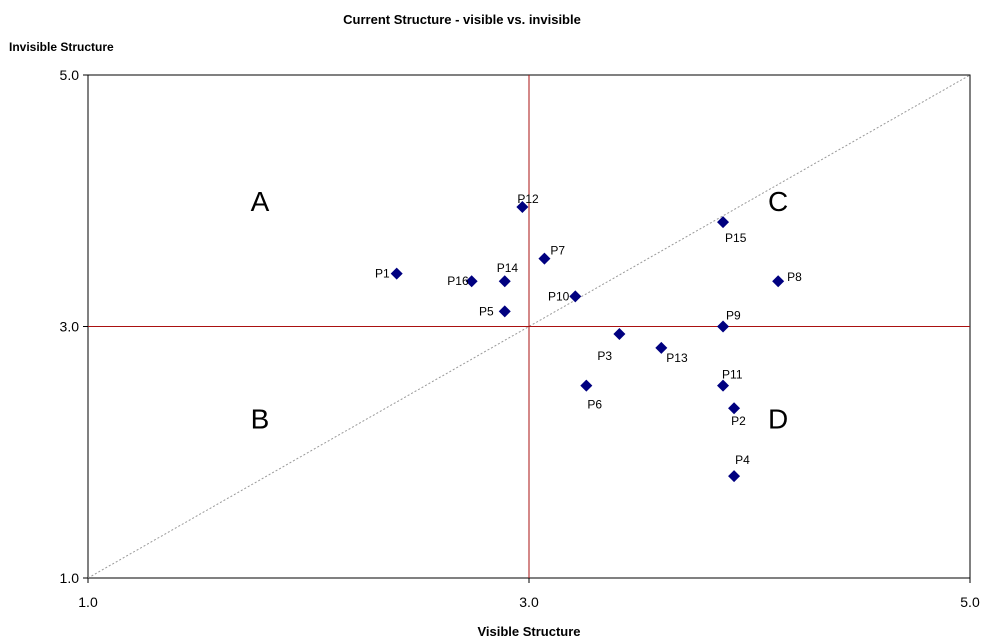 Image resolution: width=984 pixels, height=639 pixels. What do you see at coordinates (260, 201) in the screenshot?
I see `quadrant-label-a: A` at bounding box center [260, 201].